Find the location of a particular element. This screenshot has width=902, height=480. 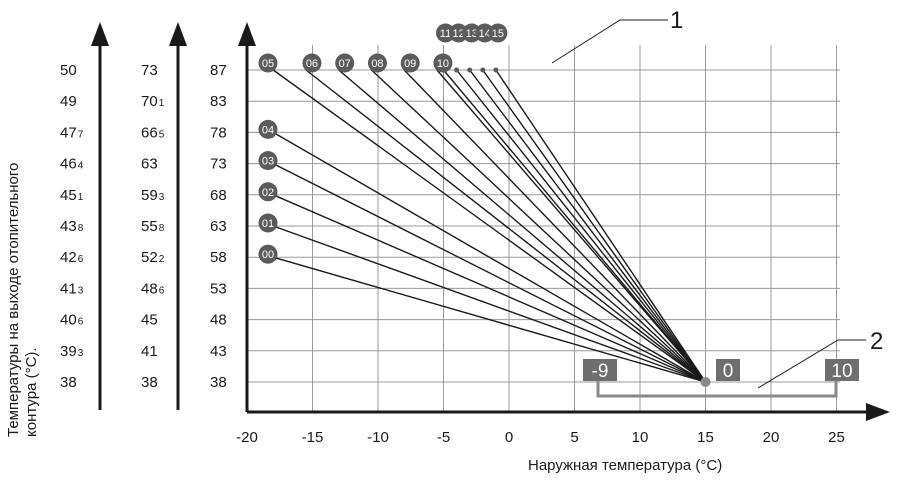

y-tick-label: 41 is located at coordinates (149, 351).